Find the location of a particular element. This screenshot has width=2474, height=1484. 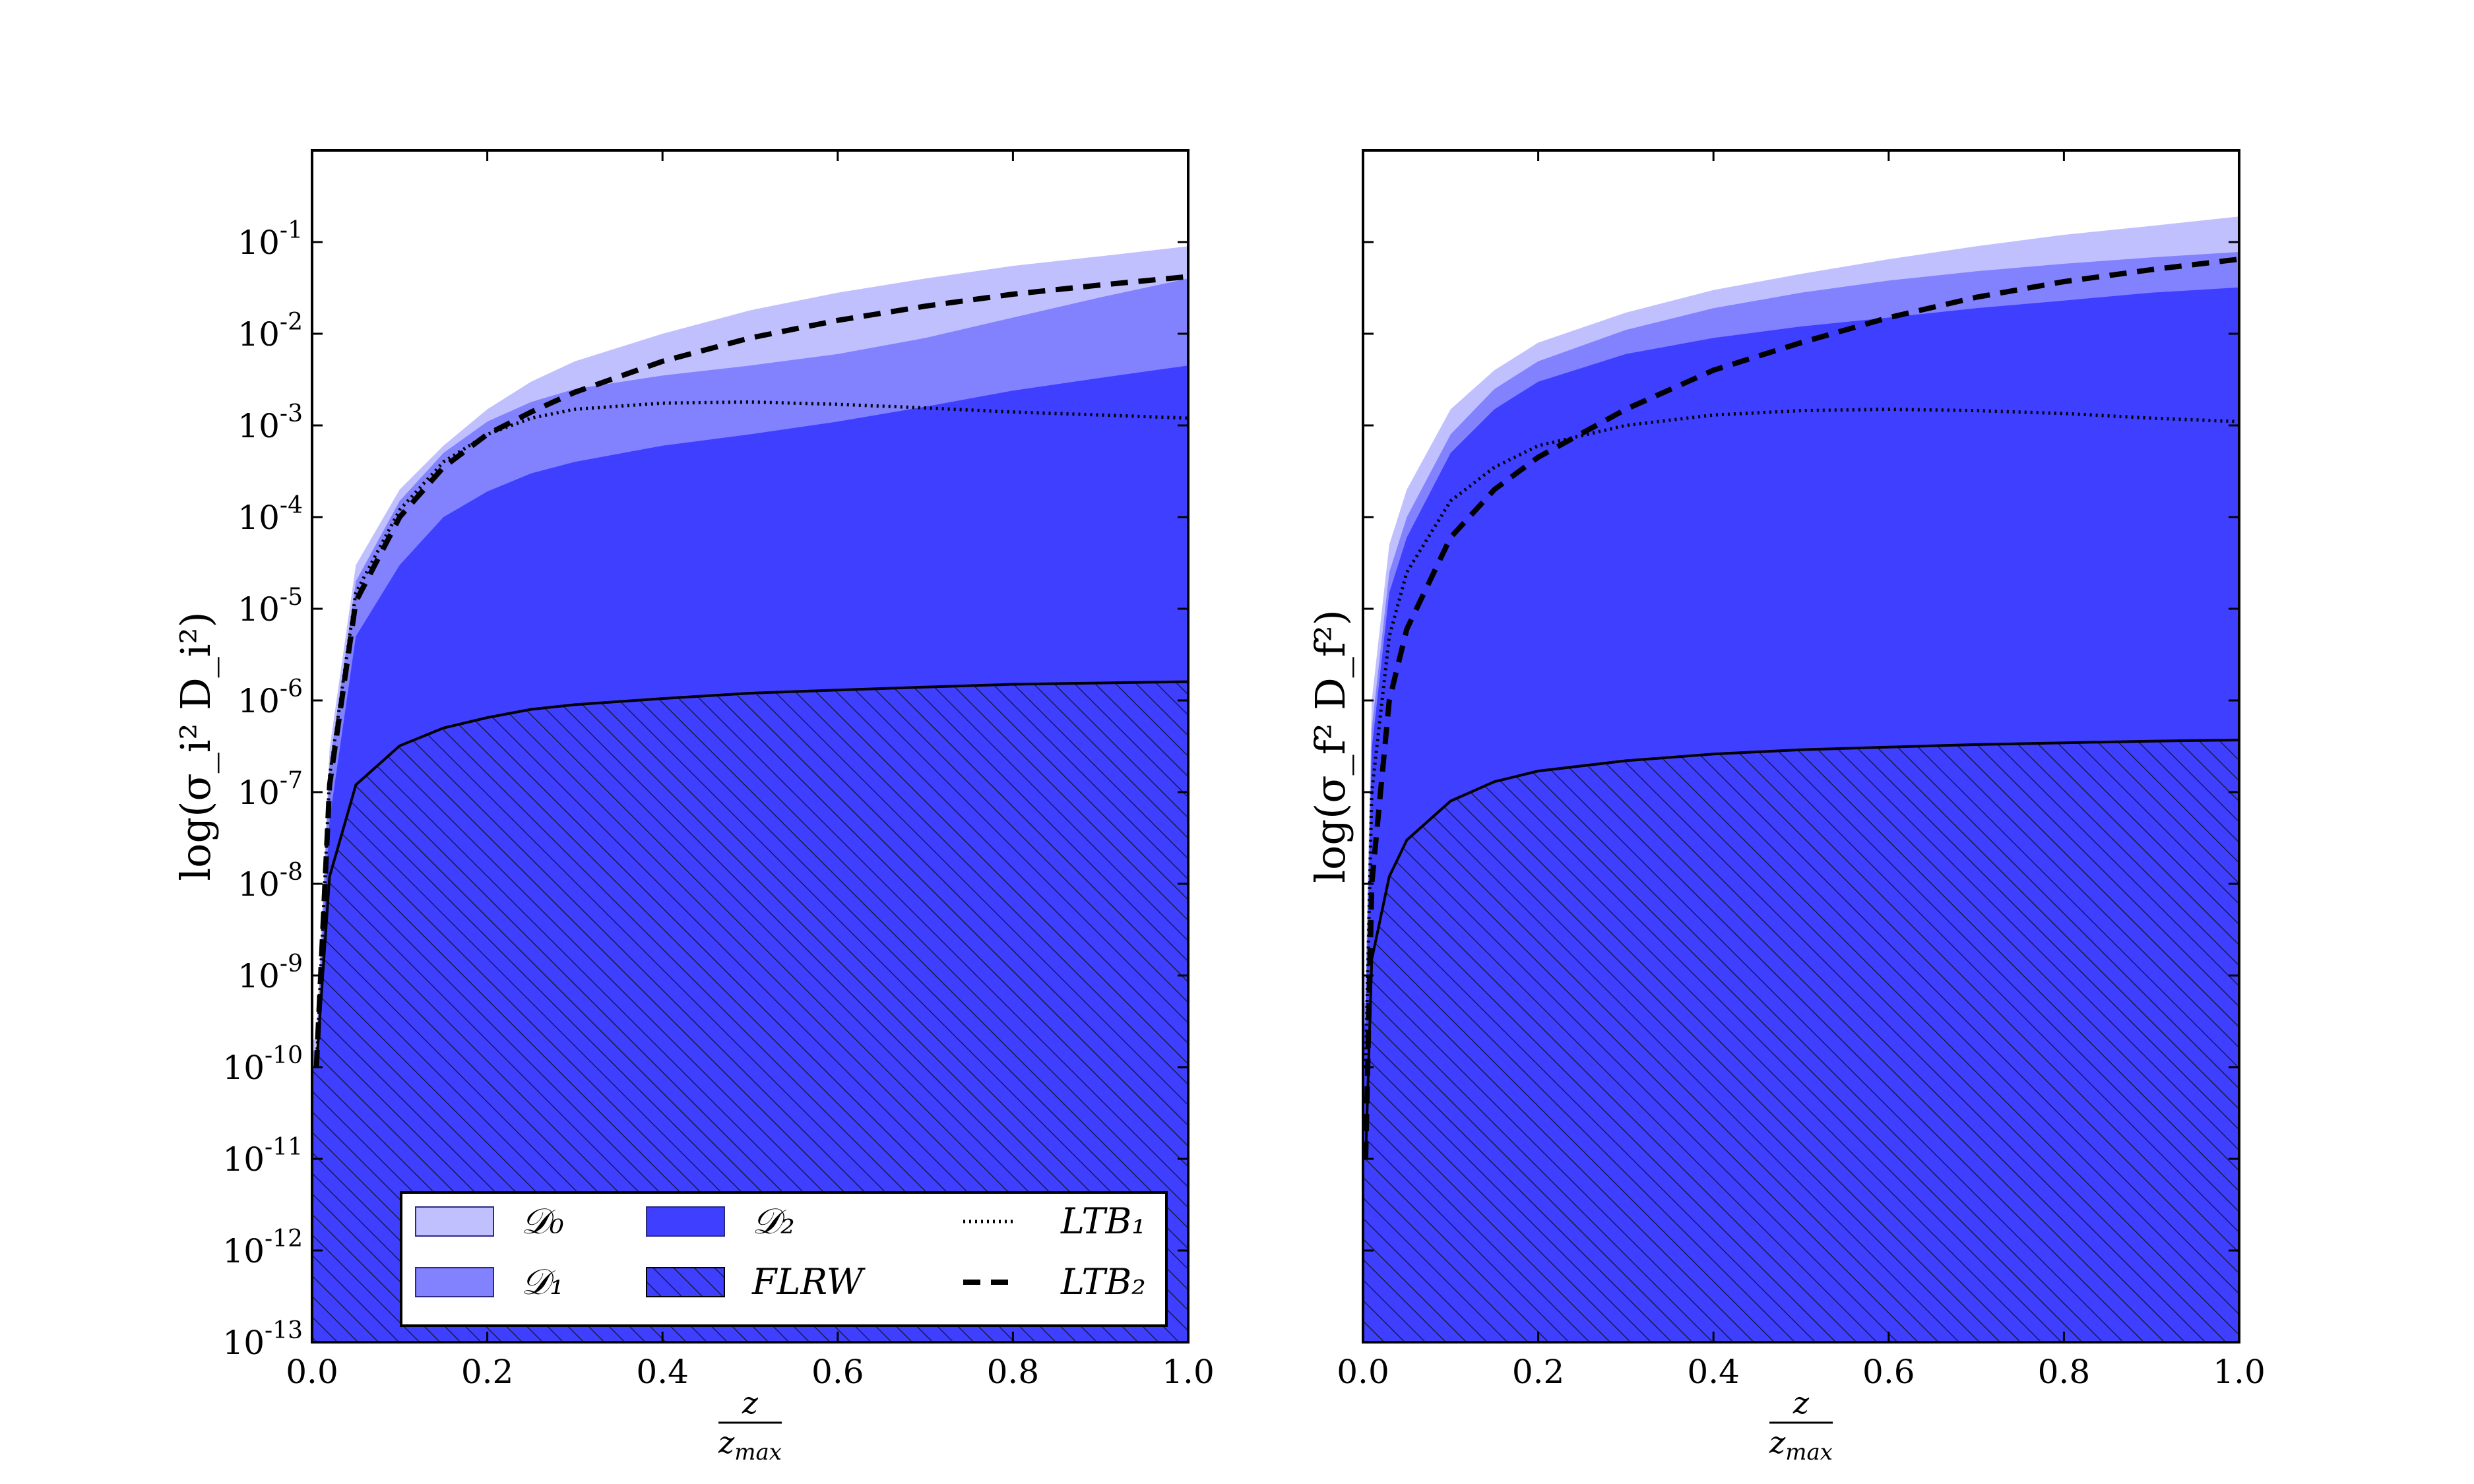

legend-item-LTB2: LTB₂ is located at coordinates (1054, 1282).